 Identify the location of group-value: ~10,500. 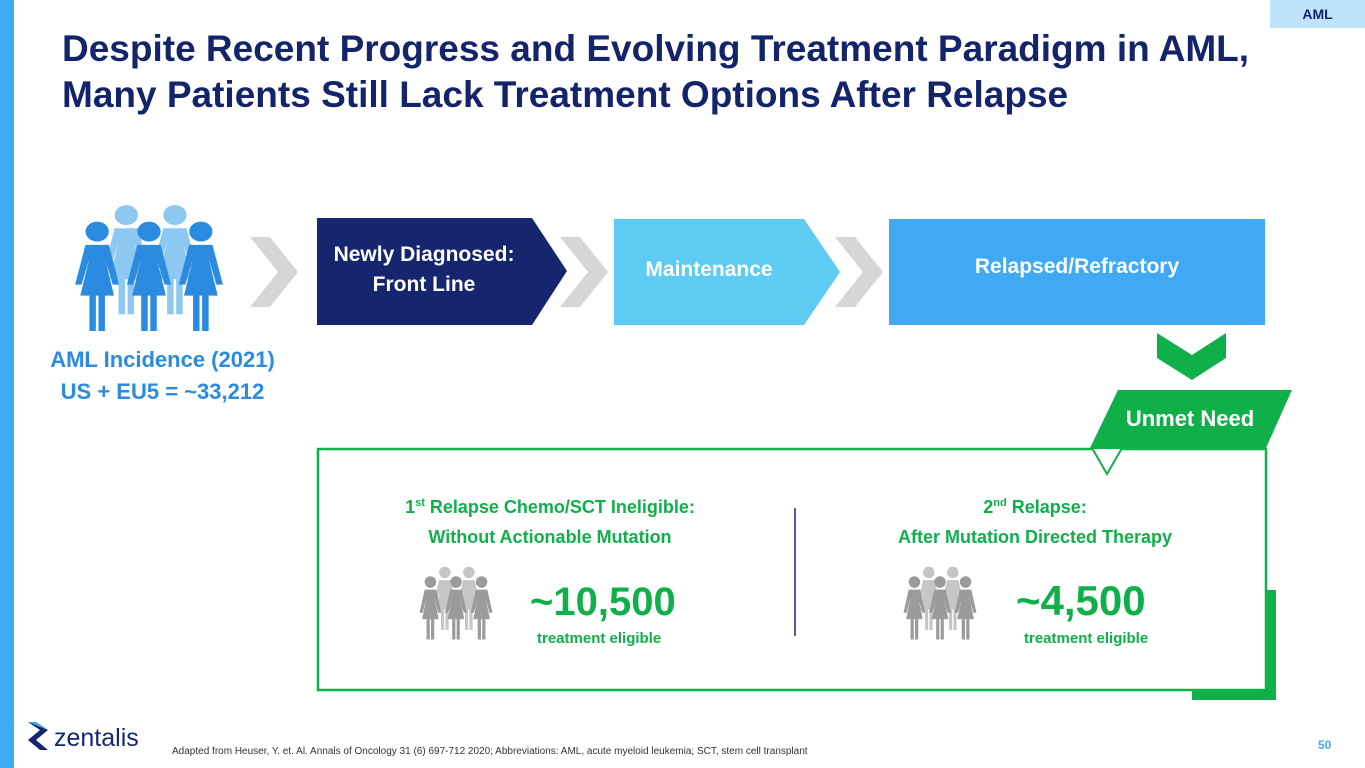
(603, 602).